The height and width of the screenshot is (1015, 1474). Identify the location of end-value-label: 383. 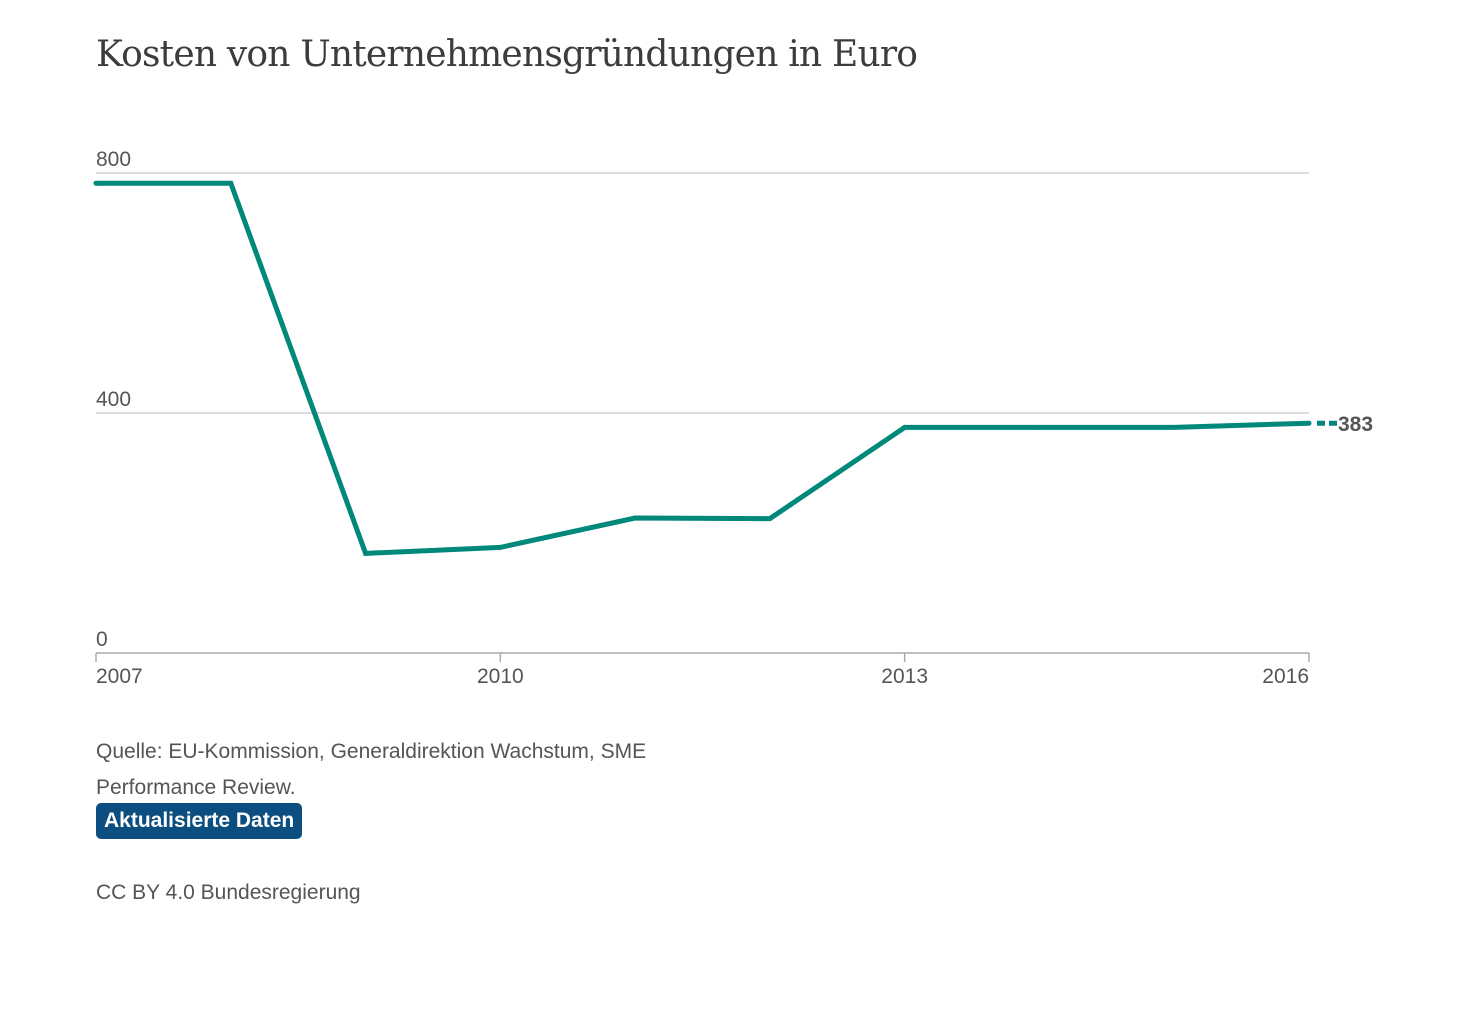
(1355, 424).